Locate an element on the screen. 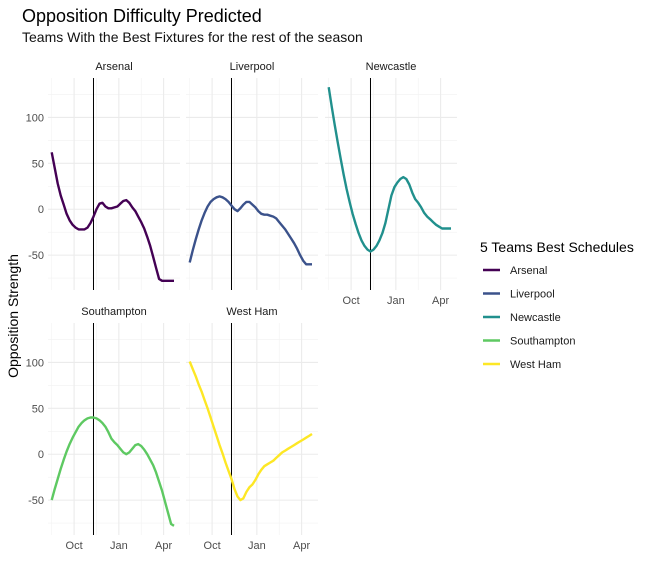 The height and width of the screenshot is (580, 658). legend-title: 5 Teams Best Schedules is located at coordinates (557, 247).